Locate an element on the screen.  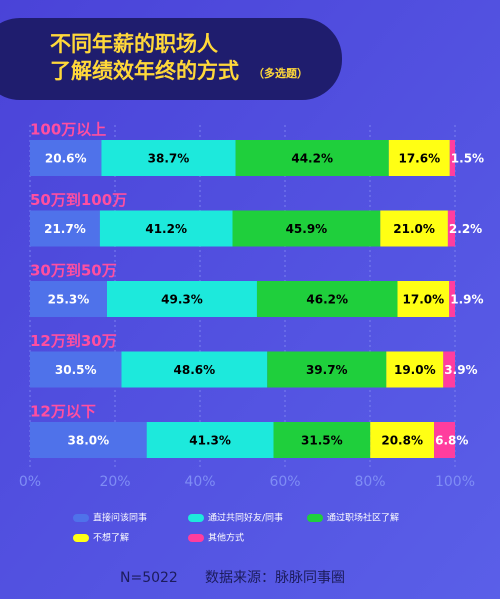
title-box is located at coordinates (171, 59).